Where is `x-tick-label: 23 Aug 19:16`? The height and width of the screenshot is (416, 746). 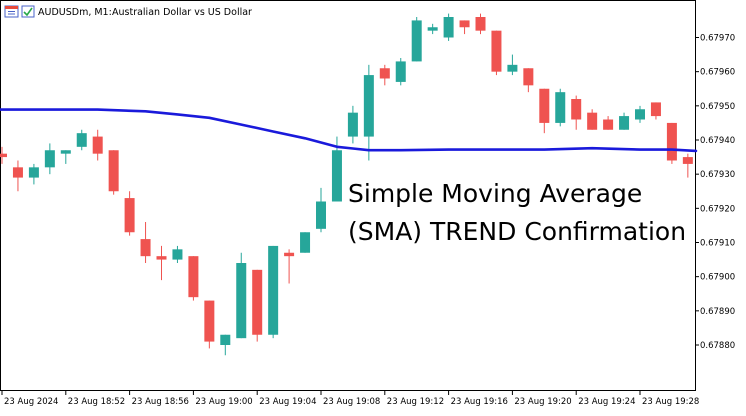
x-tick-label: 23 Aug 19:16 is located at coordinates (479, 402).